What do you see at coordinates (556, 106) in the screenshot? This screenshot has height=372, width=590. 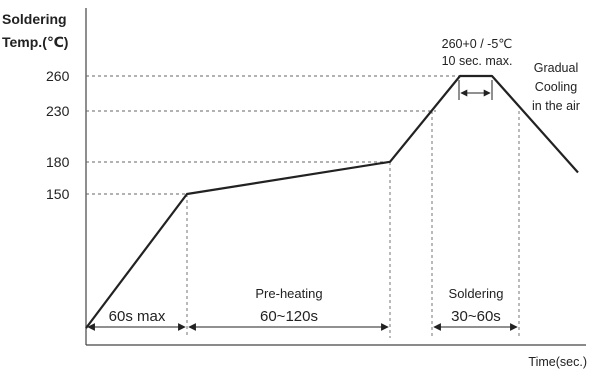 I see `cooling-note-line3: in the air` at bounding box center [556, 106].